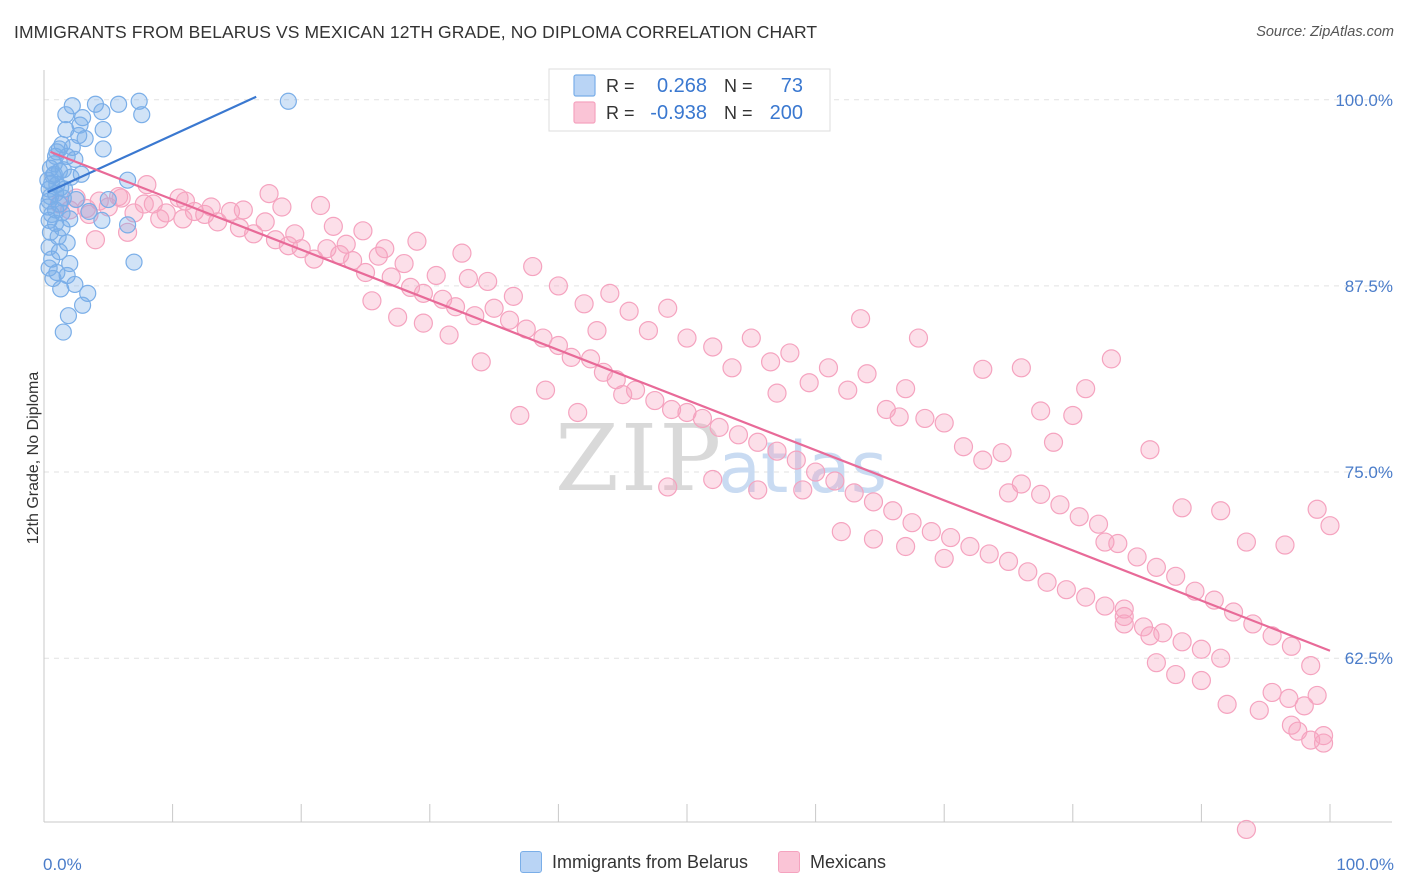  Describe the element at coordinates (584, 112) in the screenshot. I see `legend-swatch-mexicans` at that location.